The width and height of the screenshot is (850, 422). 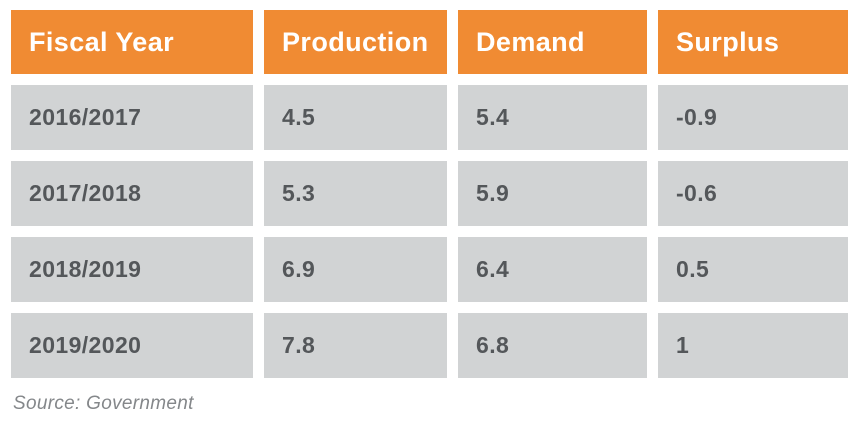 I want to click on cell-value: 2017/2018, so click(x=85, y=193).